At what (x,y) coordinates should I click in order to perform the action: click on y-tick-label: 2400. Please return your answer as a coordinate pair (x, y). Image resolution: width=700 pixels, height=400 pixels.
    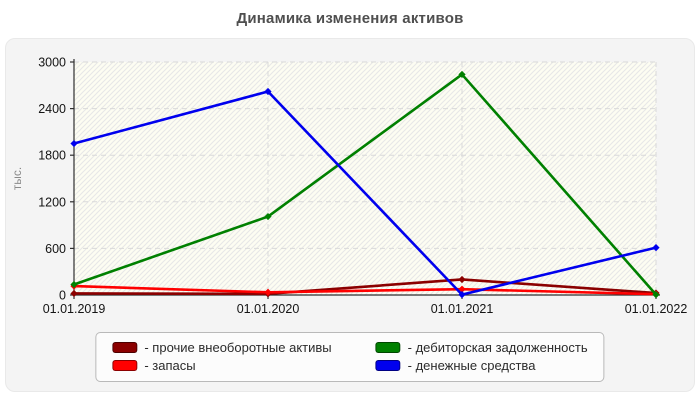
    Looking at the image, I should click on (52, 109).